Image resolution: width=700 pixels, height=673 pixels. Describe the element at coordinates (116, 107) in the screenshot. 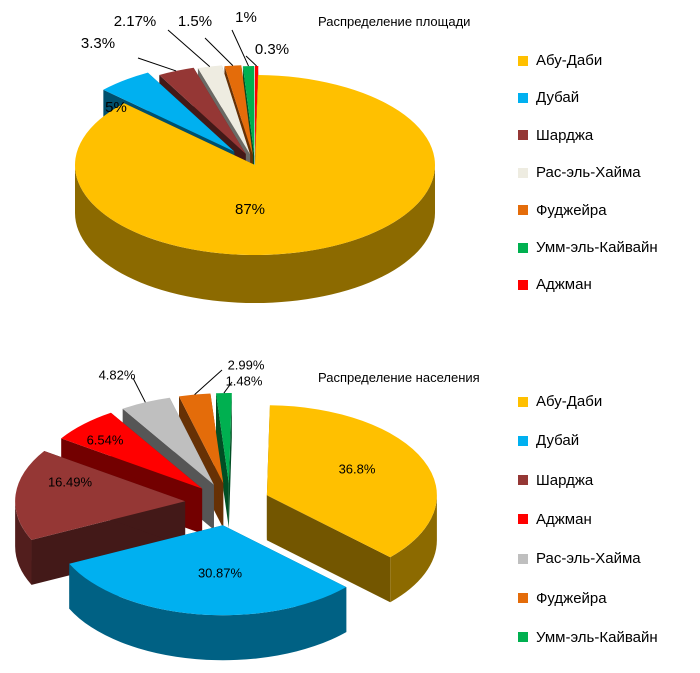

I see `area-data-label-дубай: 5%` at that location.